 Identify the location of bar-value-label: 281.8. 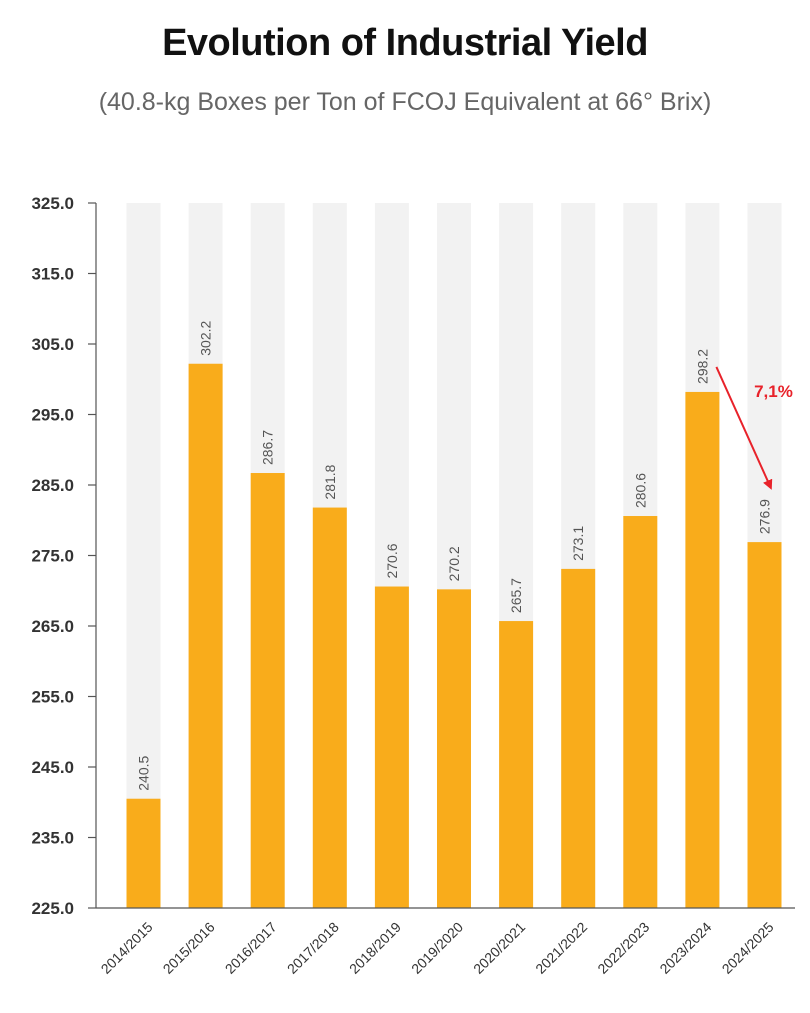
(330, 481).